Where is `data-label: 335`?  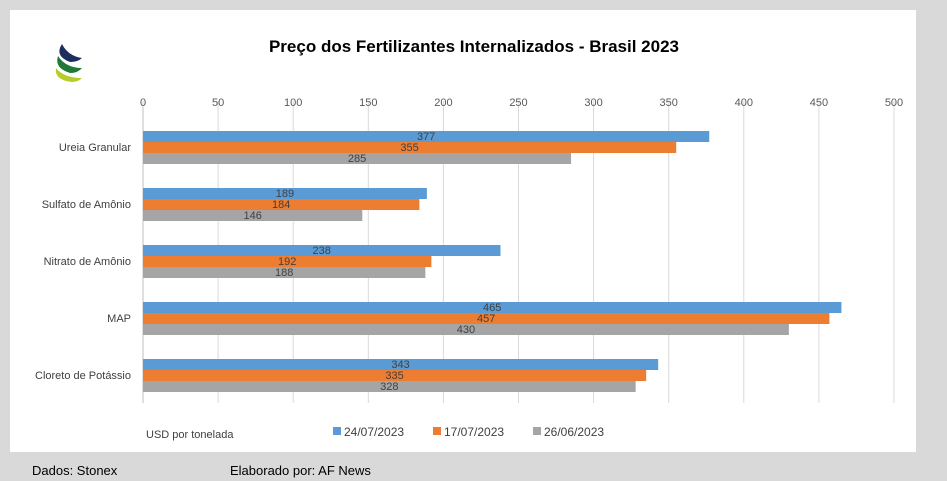
data-label: 335 is located at coordinates (394, 376).